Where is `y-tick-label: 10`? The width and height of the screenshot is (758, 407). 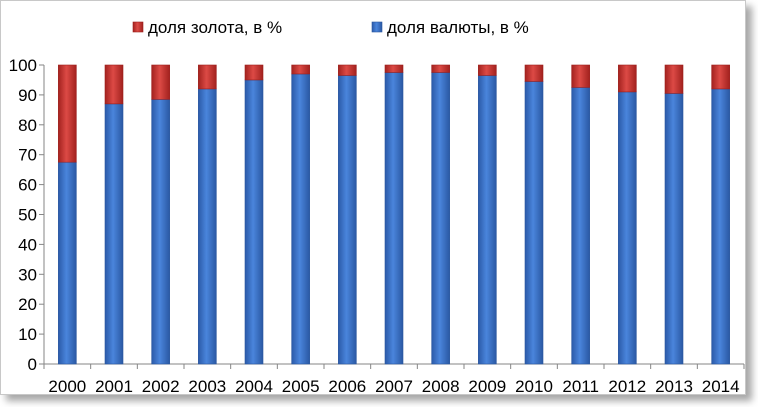
y-tick-label: 10 is located at coordinates (27, 334).